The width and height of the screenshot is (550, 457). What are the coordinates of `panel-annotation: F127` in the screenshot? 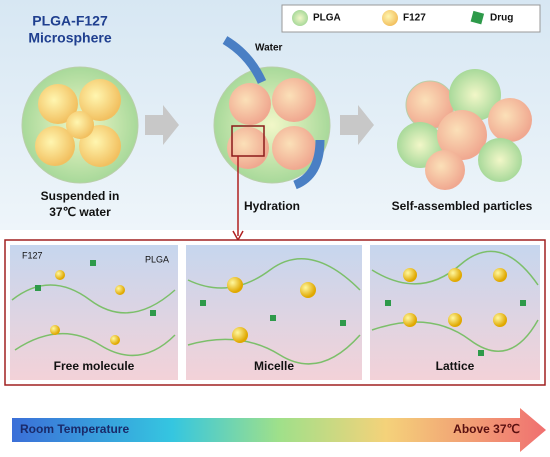 It's located at (32, 255).